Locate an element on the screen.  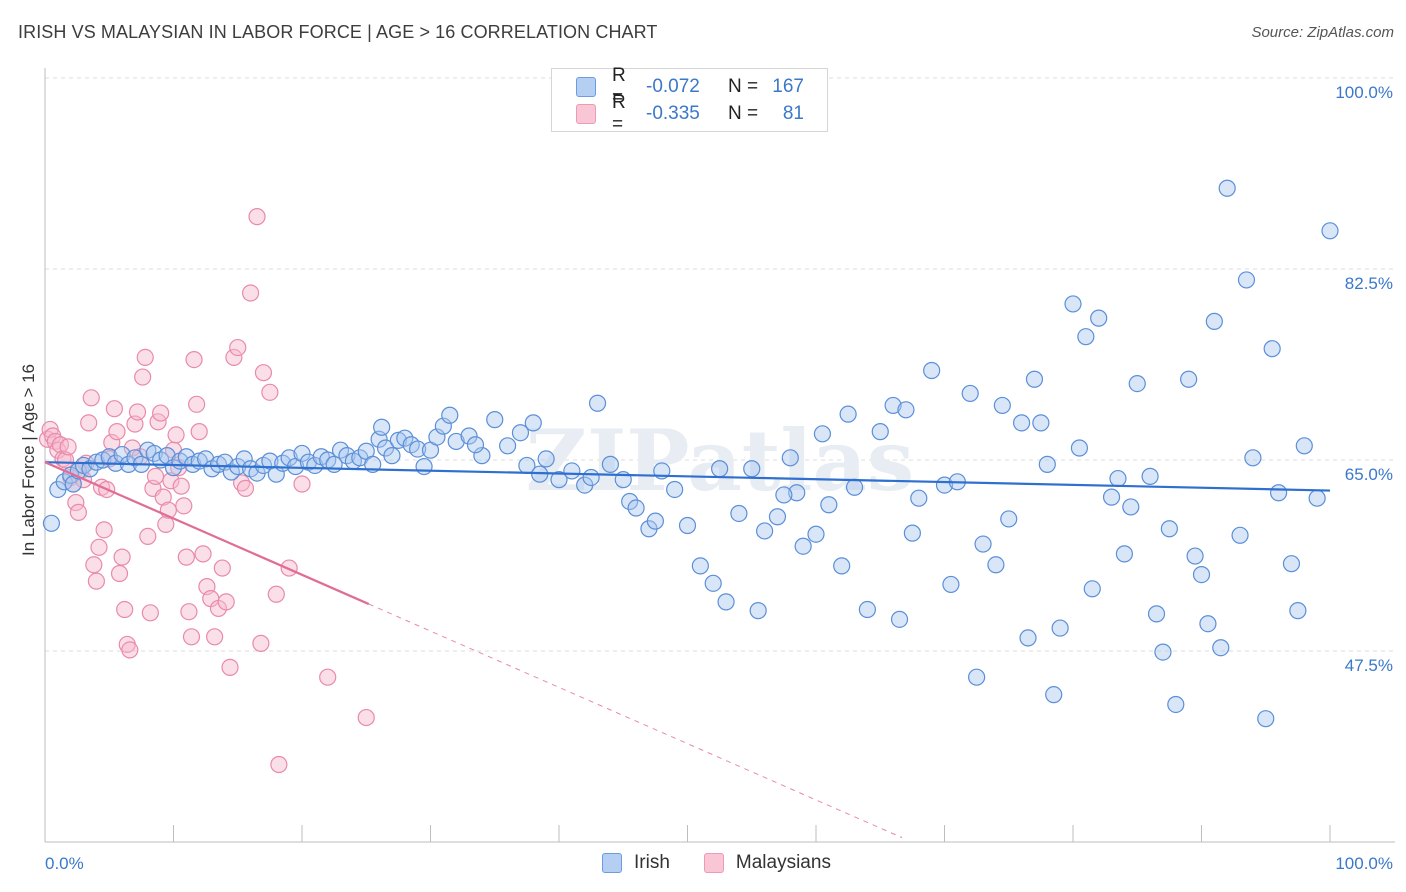
legend-label-irish: Irish is located at coordinates (652, 862).